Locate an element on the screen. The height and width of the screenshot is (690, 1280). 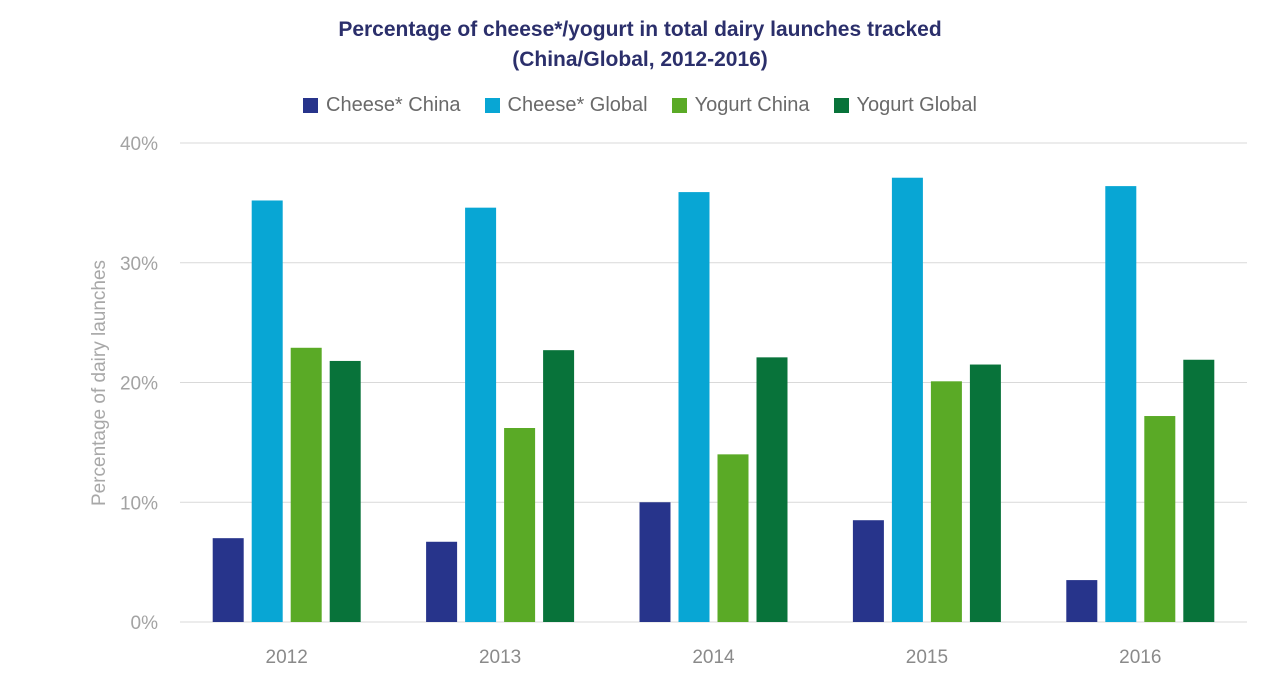
chart-subtitle: (China/Global, 2012-2016) is located at coordinates (640, 59).